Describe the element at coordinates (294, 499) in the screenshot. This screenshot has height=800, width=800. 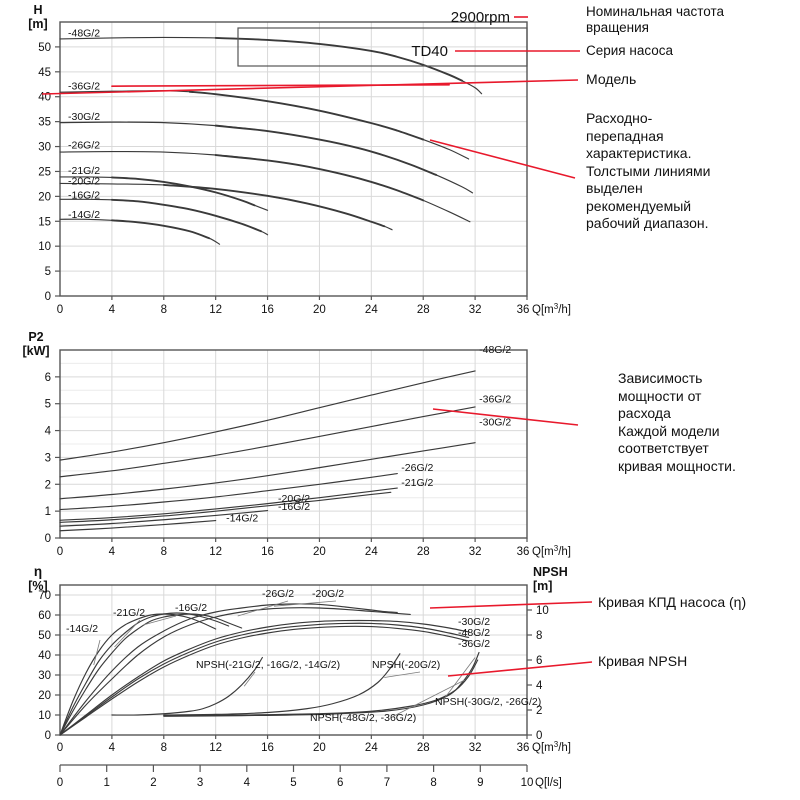
I see `power-series-label: -20G/2` at that location.